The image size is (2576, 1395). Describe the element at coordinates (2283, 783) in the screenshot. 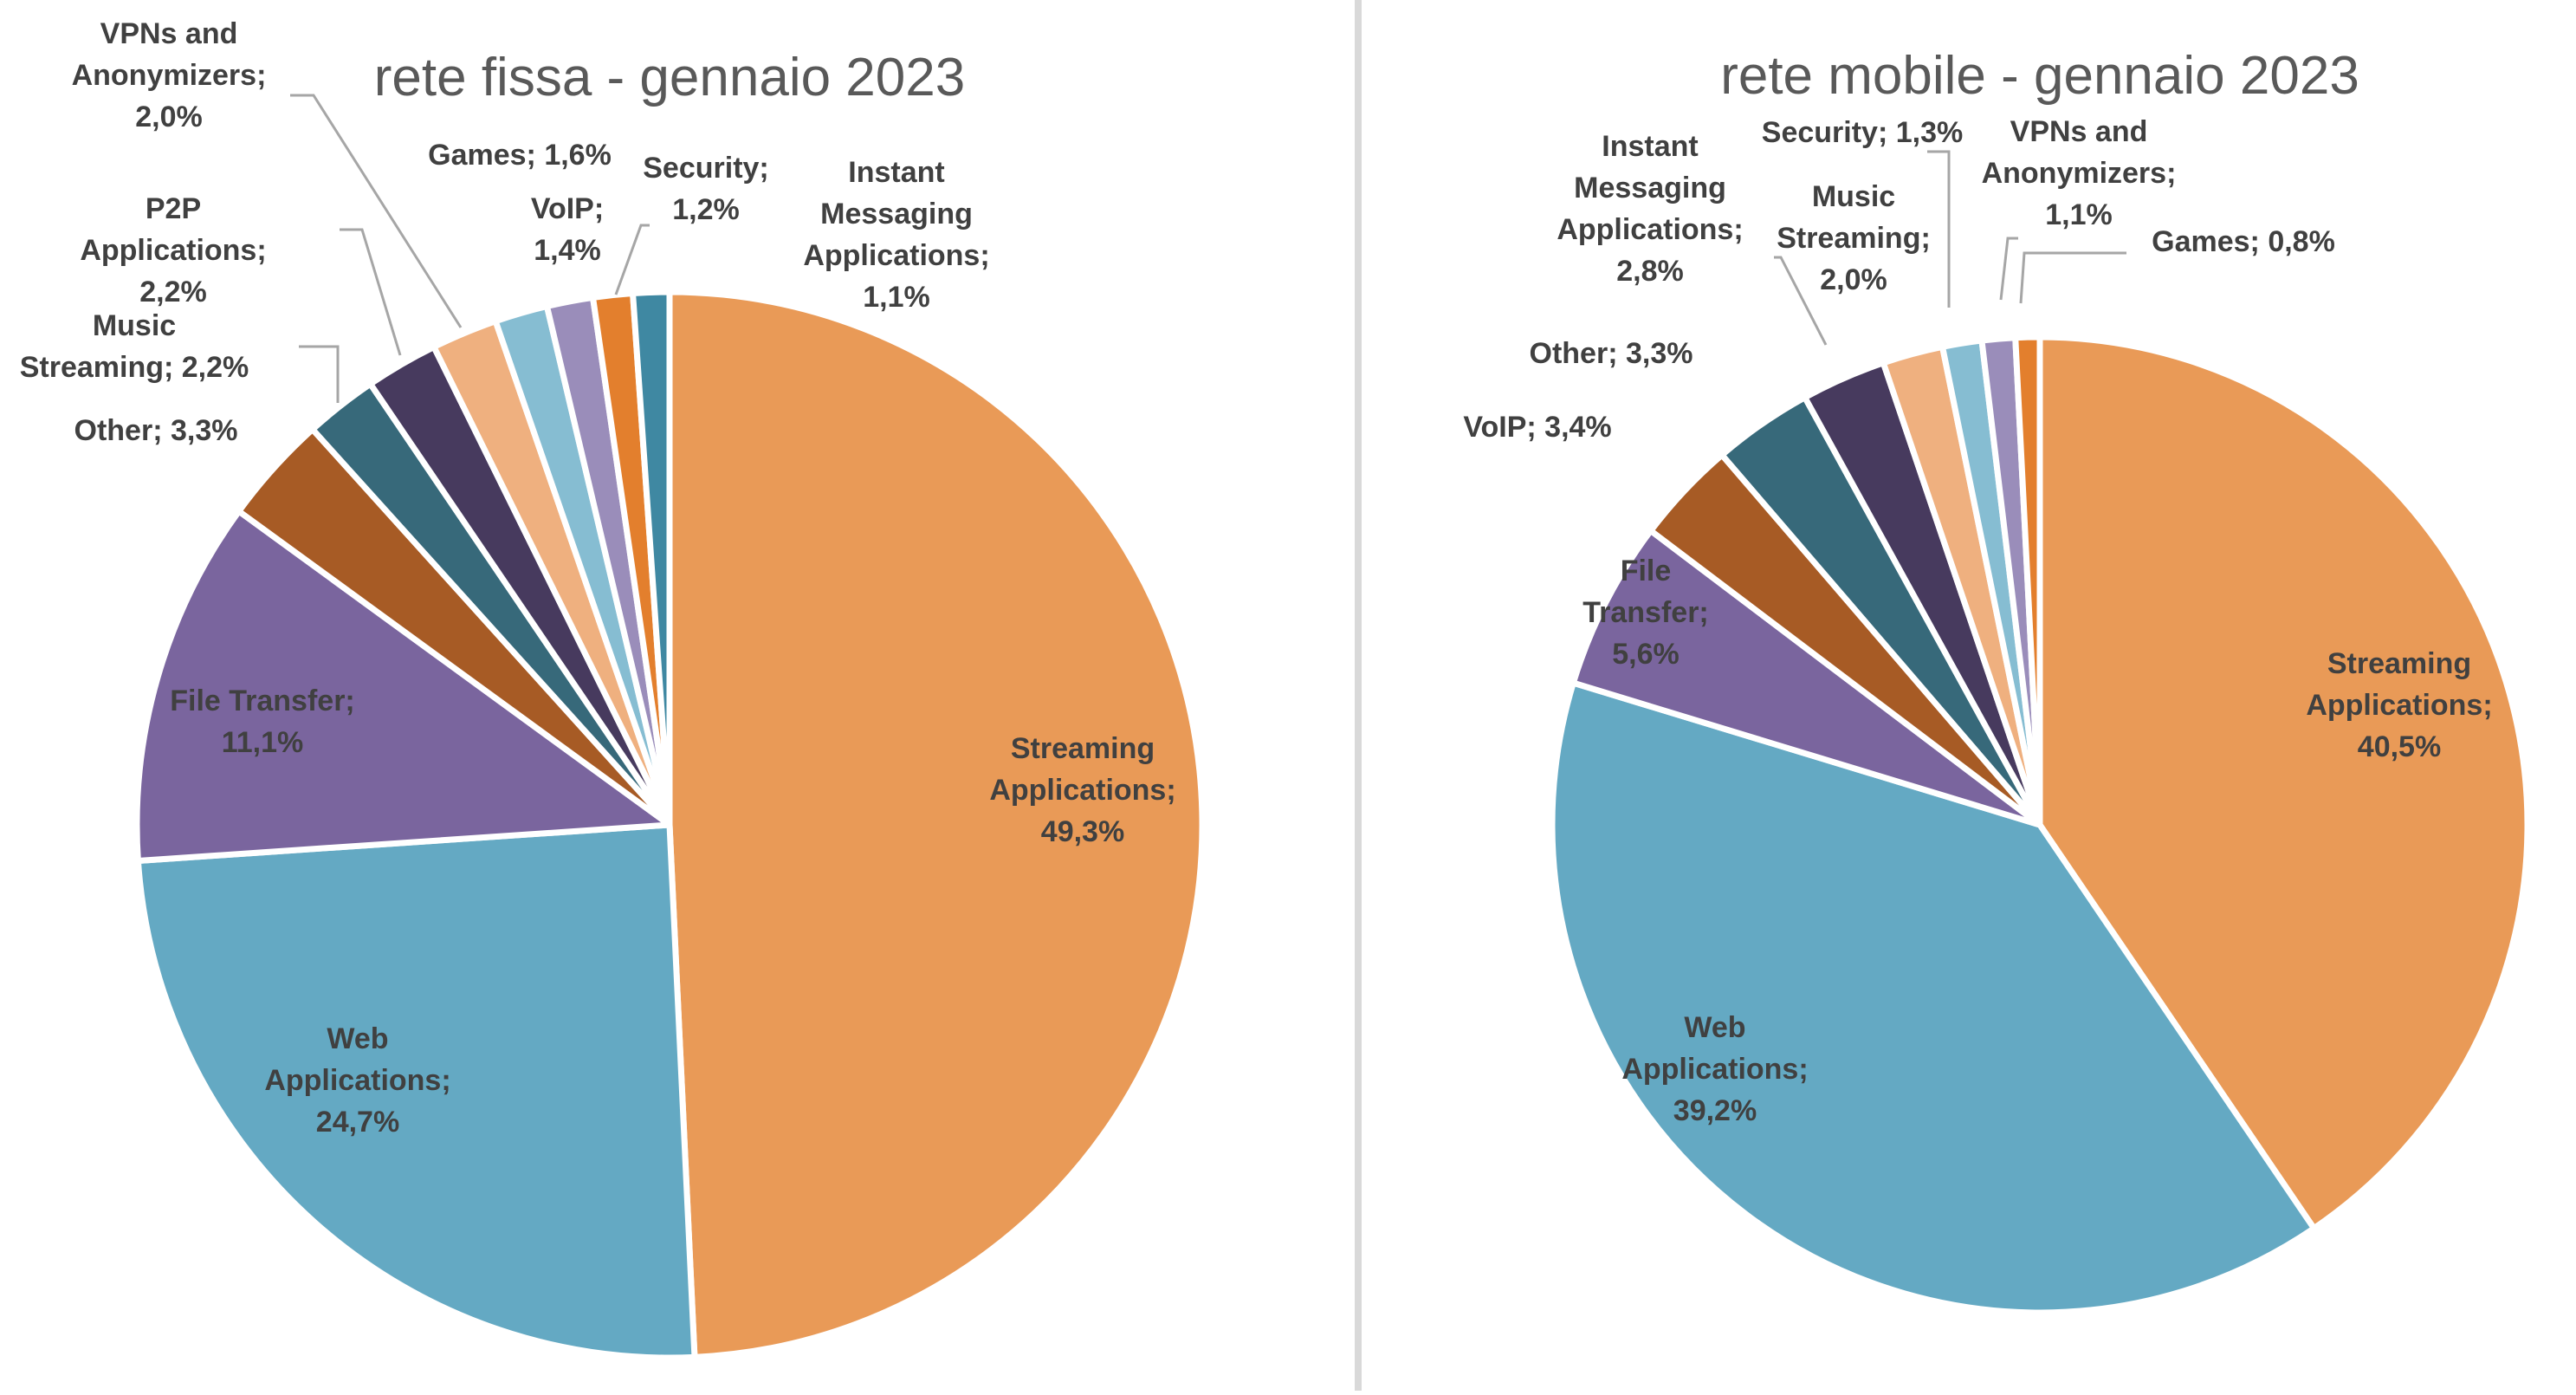

I see `pie-slice-mobile-streaming-applications` at that location.